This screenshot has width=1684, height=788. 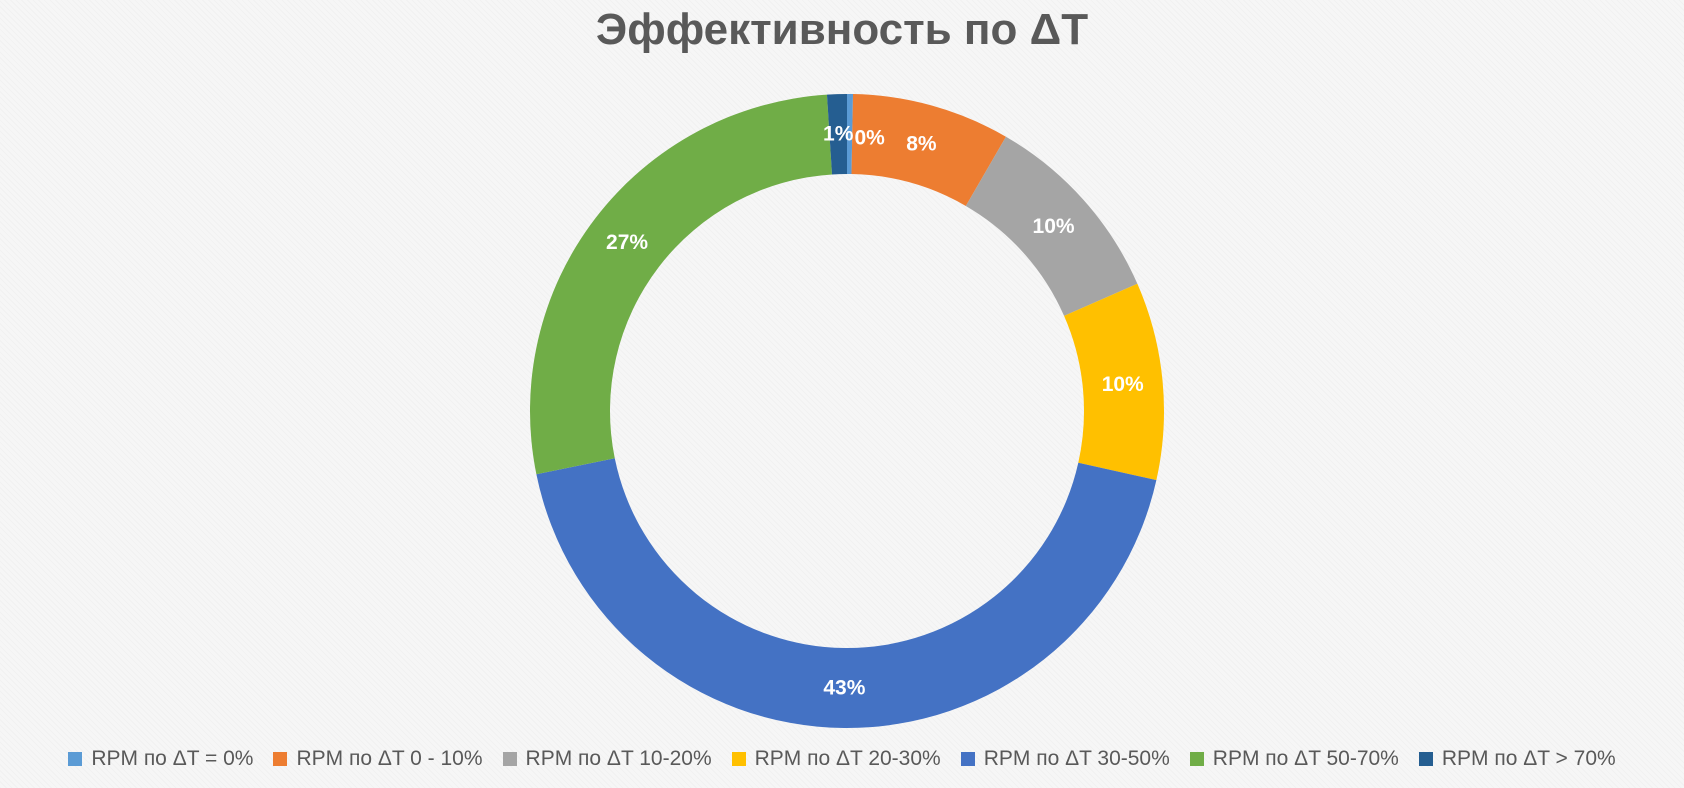 I want to click on legend-item: RPM по ΔT 50-70%, so click(x=1294, y=759).